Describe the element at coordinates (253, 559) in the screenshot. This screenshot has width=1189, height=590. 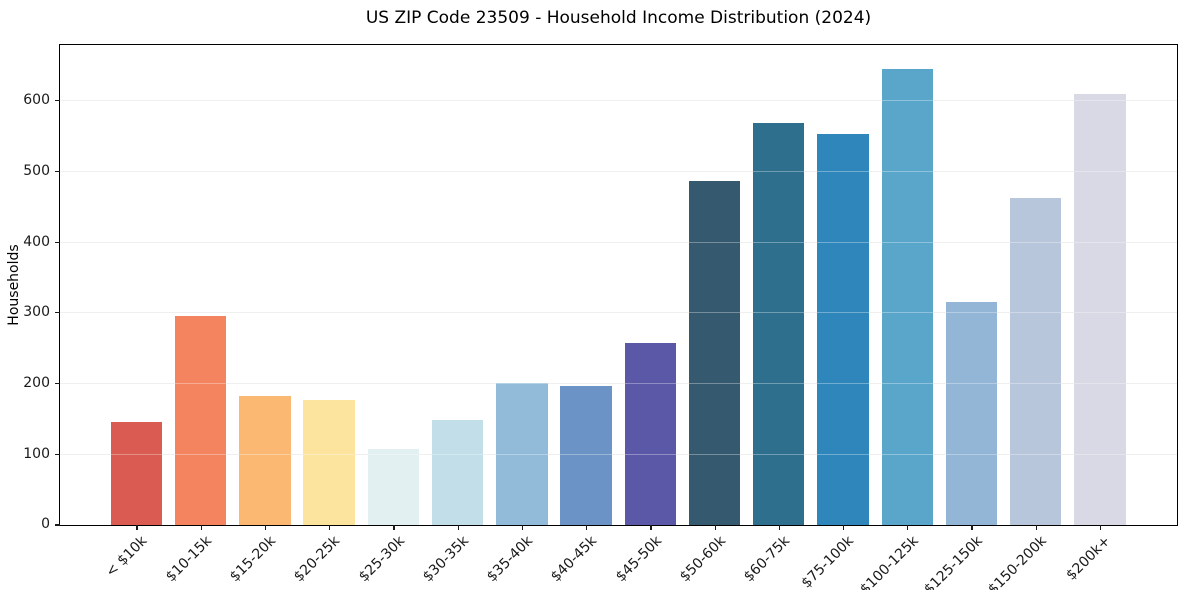
I see `x-tick-label-text: $15-20k` at that location.